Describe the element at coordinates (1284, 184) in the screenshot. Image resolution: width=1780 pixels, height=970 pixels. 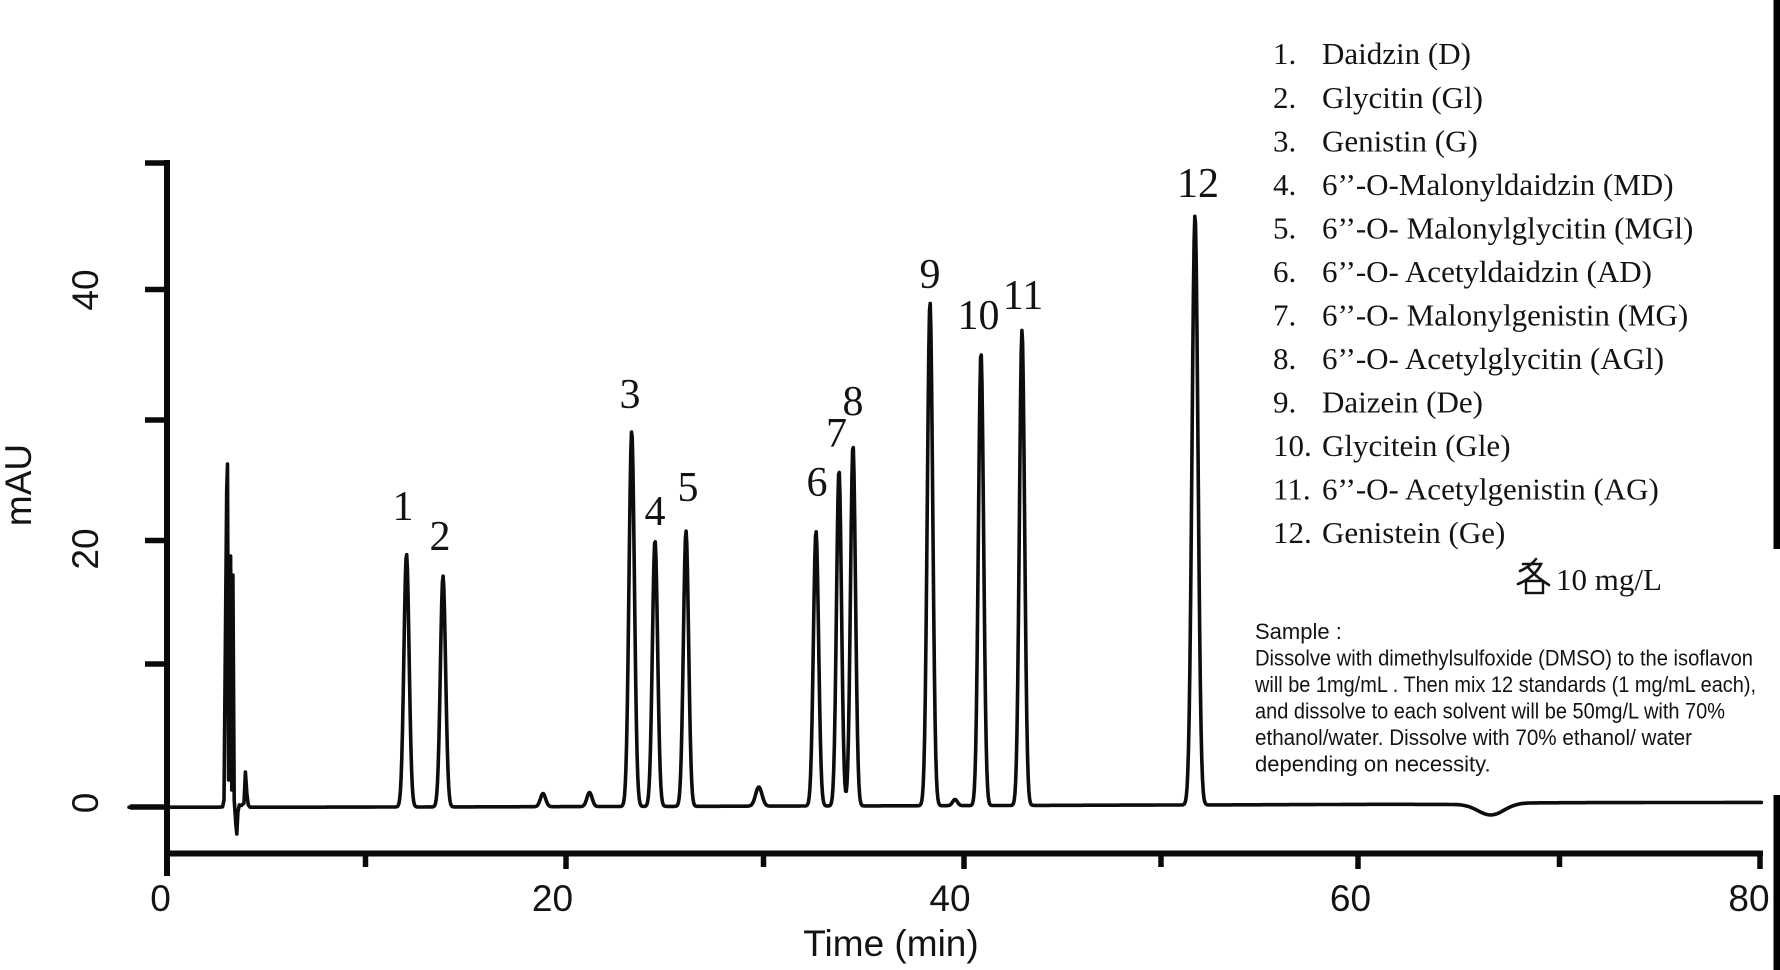
I see `svg-text: 4.` at that location.